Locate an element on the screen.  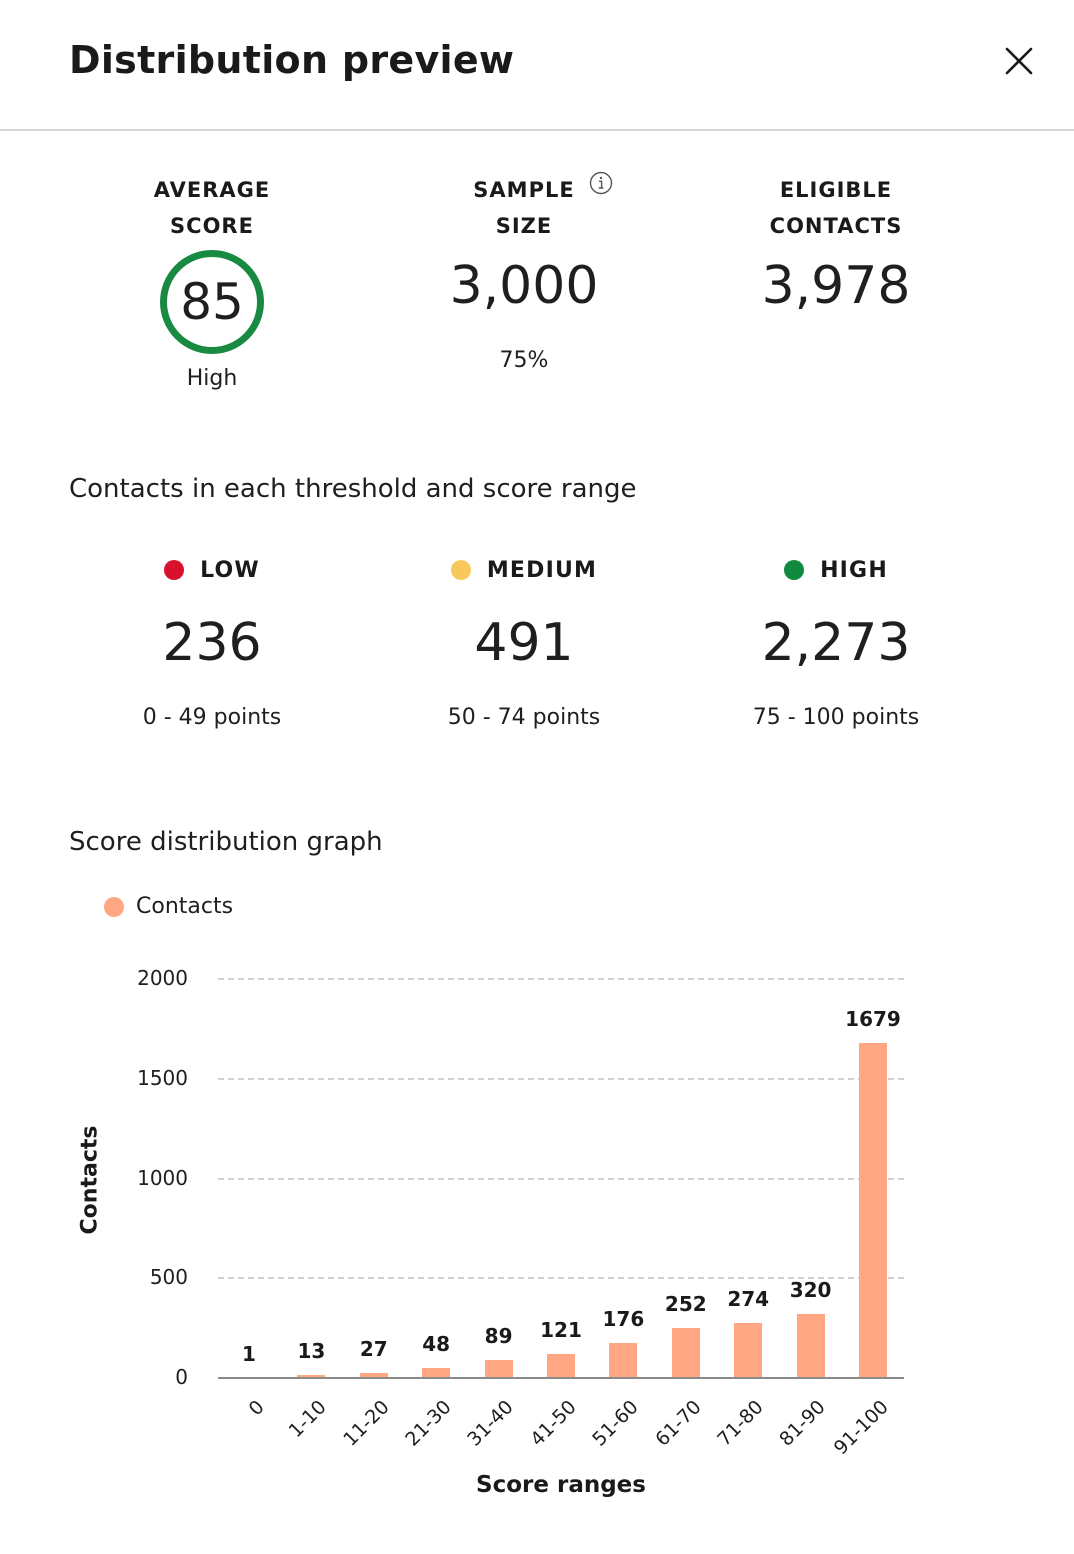
x-tick-label: 91-100 is located at coordinates (861, 1428).